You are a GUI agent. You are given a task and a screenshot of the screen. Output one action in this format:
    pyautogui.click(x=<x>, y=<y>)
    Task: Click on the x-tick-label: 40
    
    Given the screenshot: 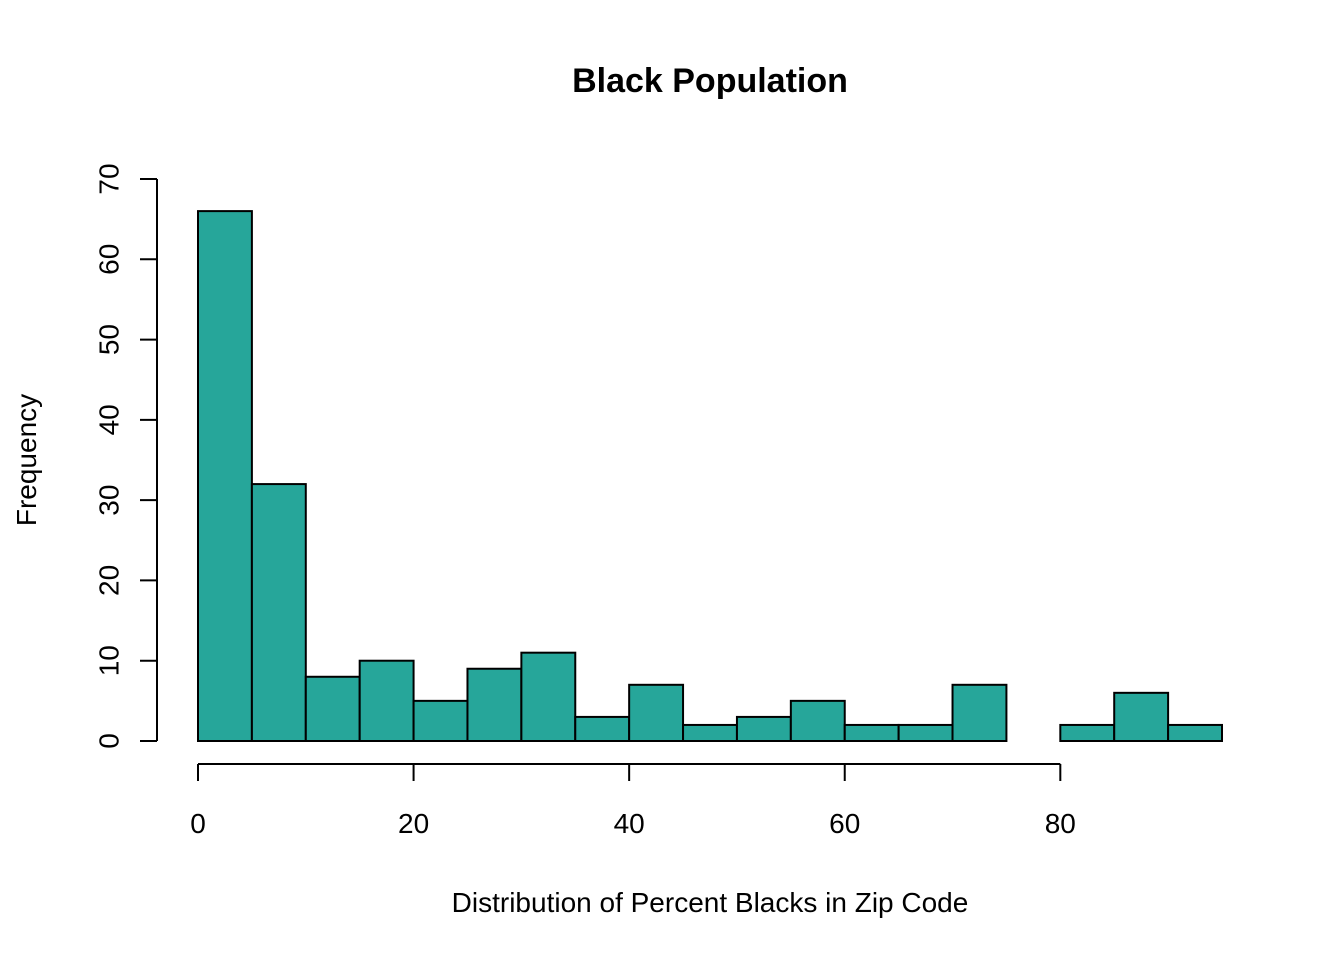 What is the action you would take?
    pyautogui.click(x=629, y=823)
    